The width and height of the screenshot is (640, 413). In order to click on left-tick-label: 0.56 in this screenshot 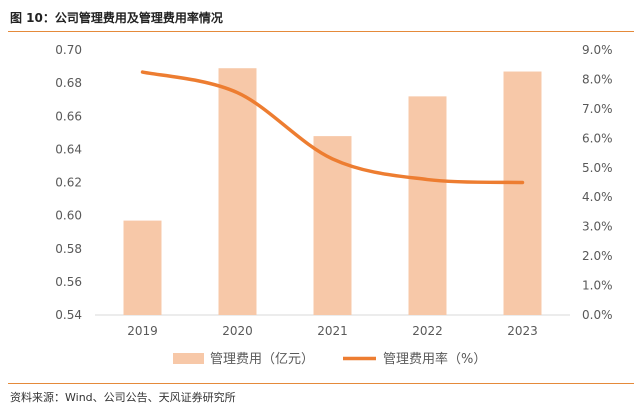, I will do `click(68, 282)`.